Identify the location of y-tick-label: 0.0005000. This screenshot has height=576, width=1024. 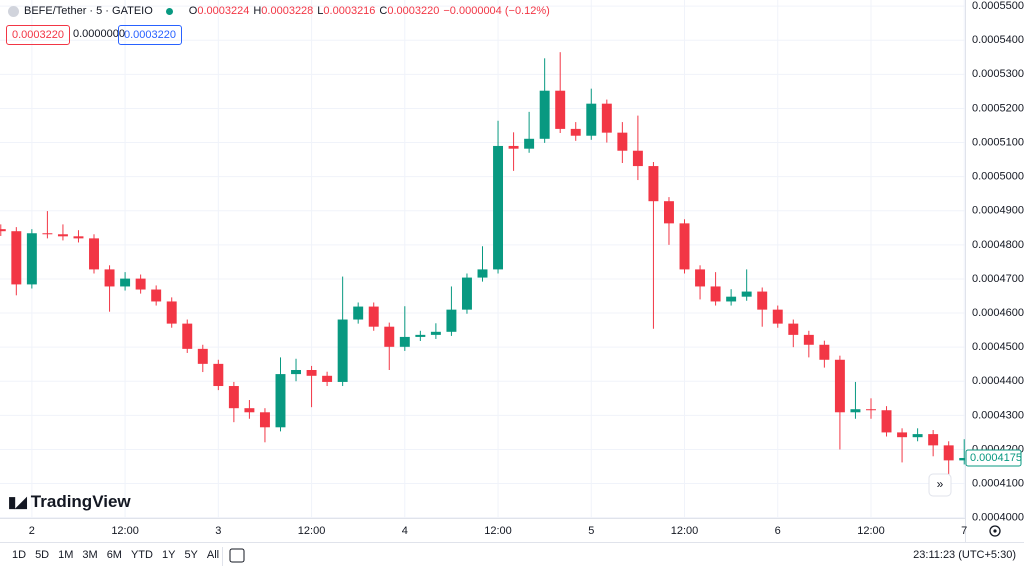
(998, 177).